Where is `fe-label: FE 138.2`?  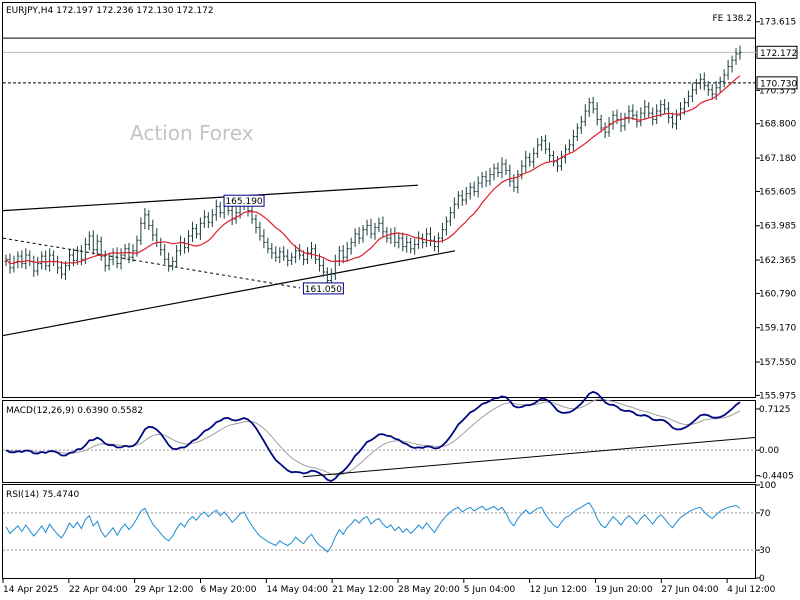 fe-label: FE 138.2 is located at coordinates (733, 19).